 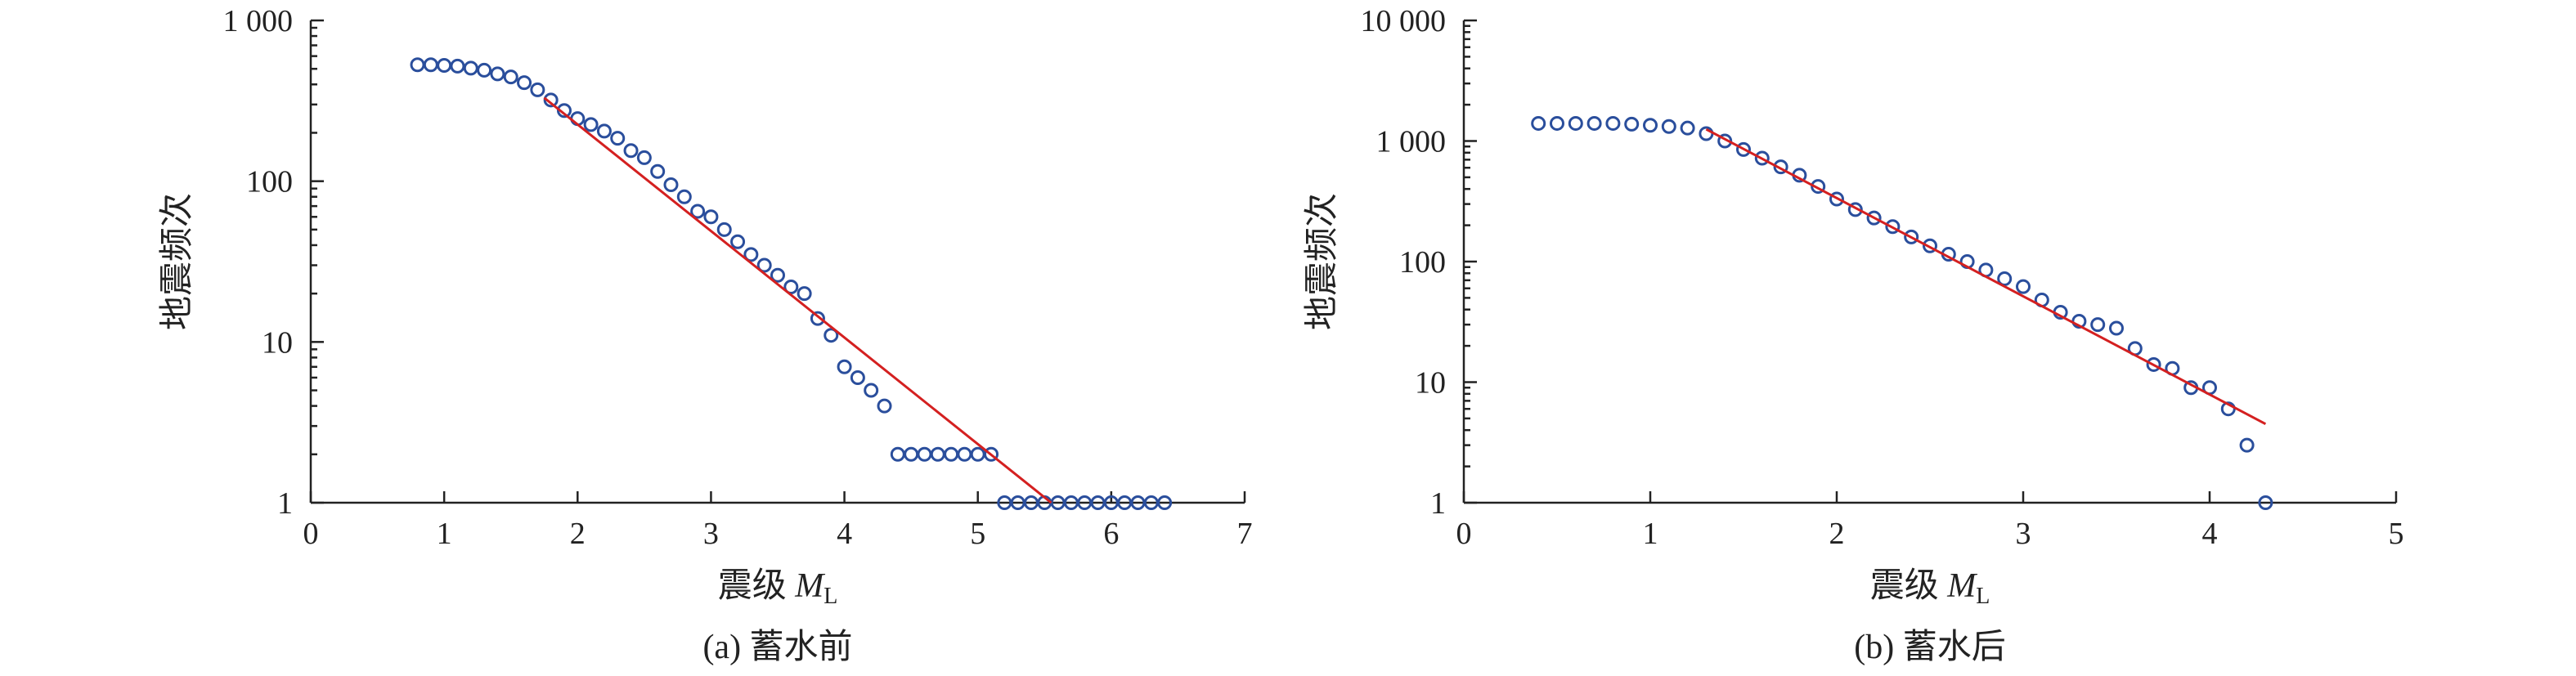 I want to click on chart-caption: (a) 蓄水前, so click(x=777, y=647).